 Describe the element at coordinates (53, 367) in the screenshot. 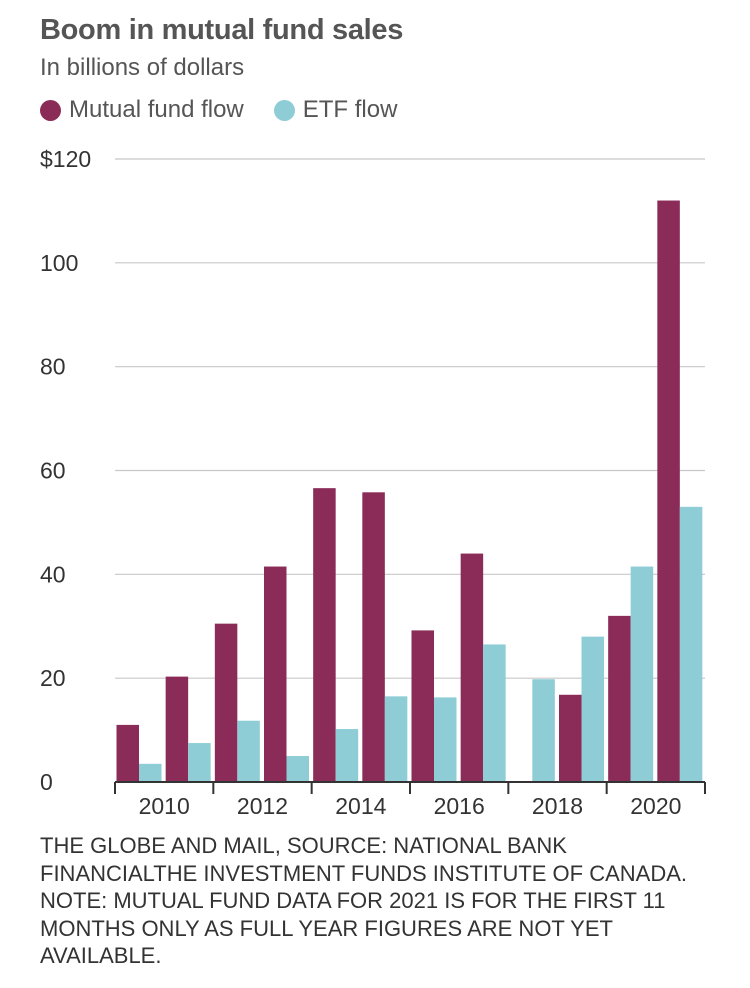

I see `y-tick-label: 80` at that location.